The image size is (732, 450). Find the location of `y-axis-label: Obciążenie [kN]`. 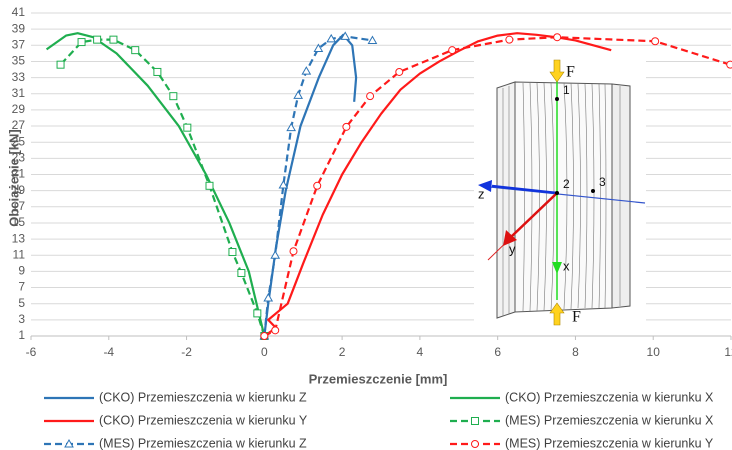

y-axis-label: Obciążenie [kN] is located at coordinates (13, 178).